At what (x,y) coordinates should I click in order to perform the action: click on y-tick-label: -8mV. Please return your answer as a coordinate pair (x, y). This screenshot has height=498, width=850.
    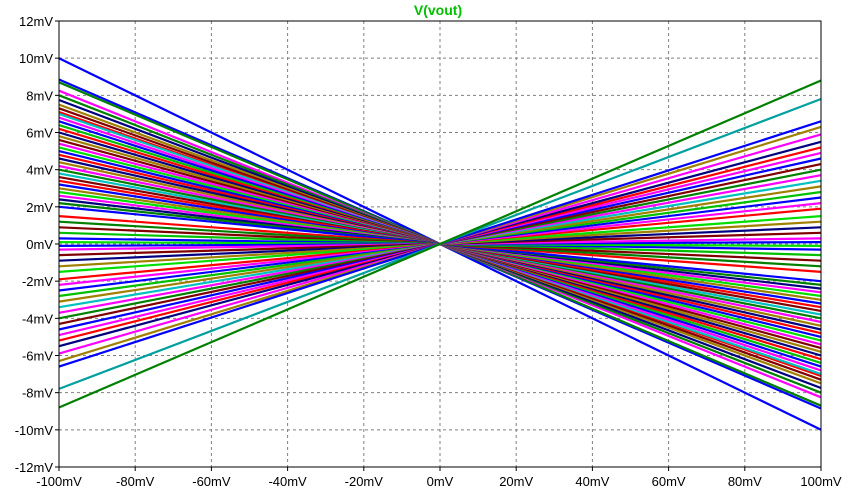
    Looking at the image, I should click on (37, 393).